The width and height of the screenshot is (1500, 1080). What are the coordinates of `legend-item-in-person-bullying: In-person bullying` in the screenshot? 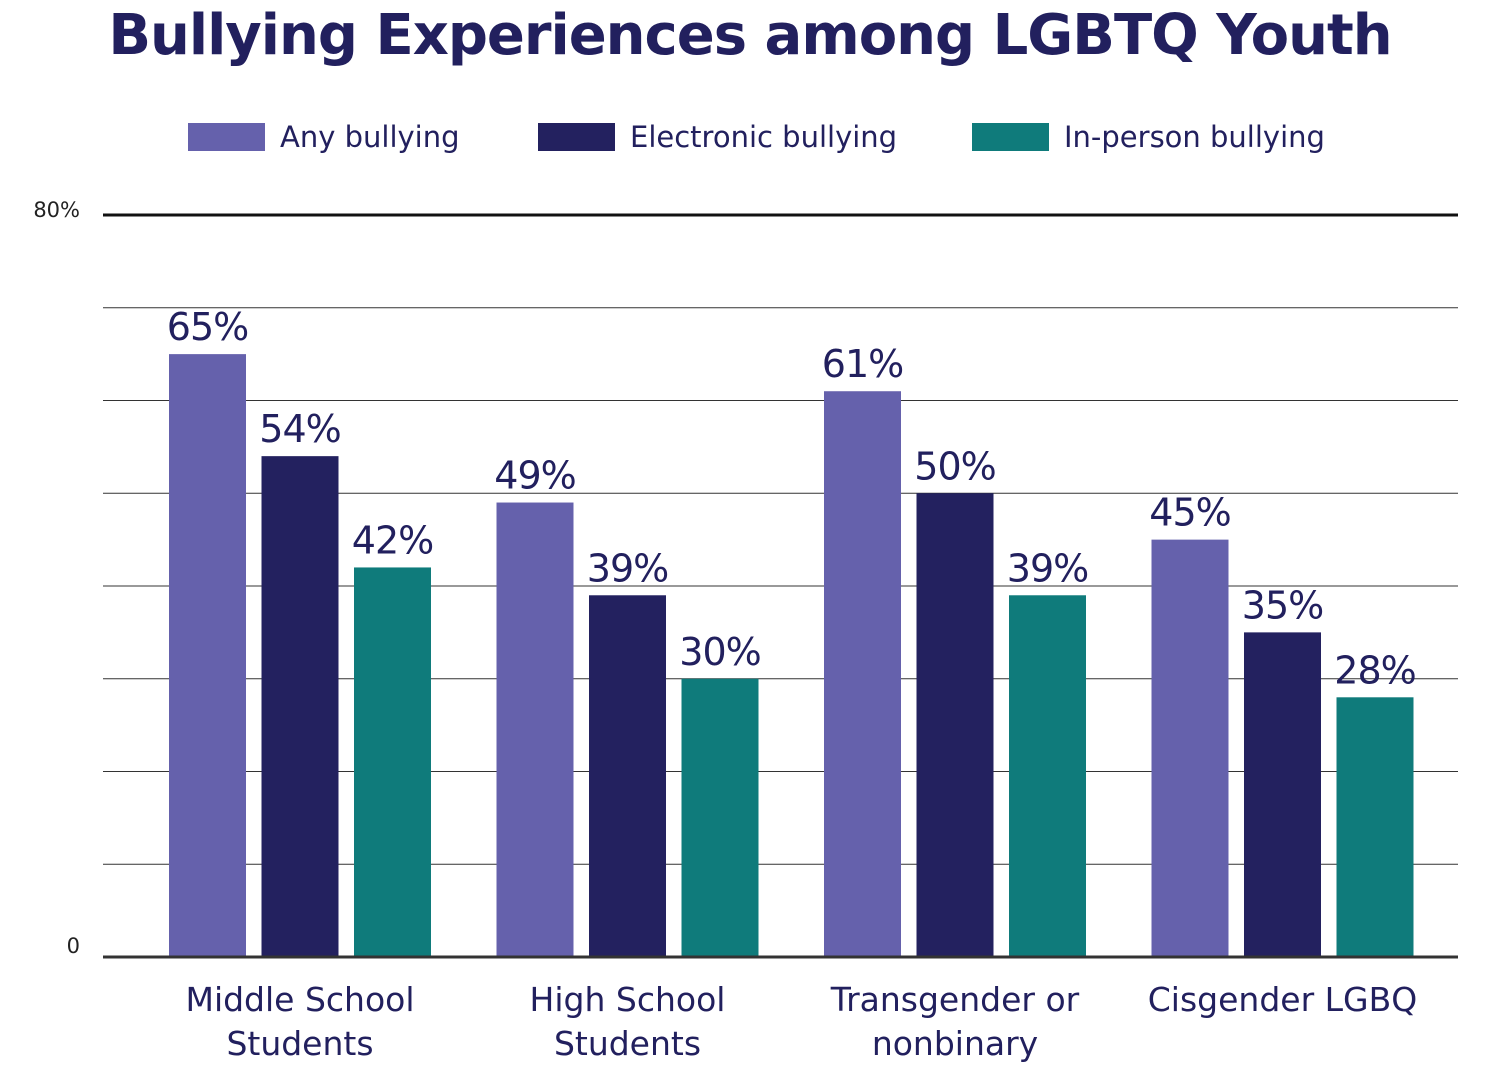 It's located at (1148, 137).